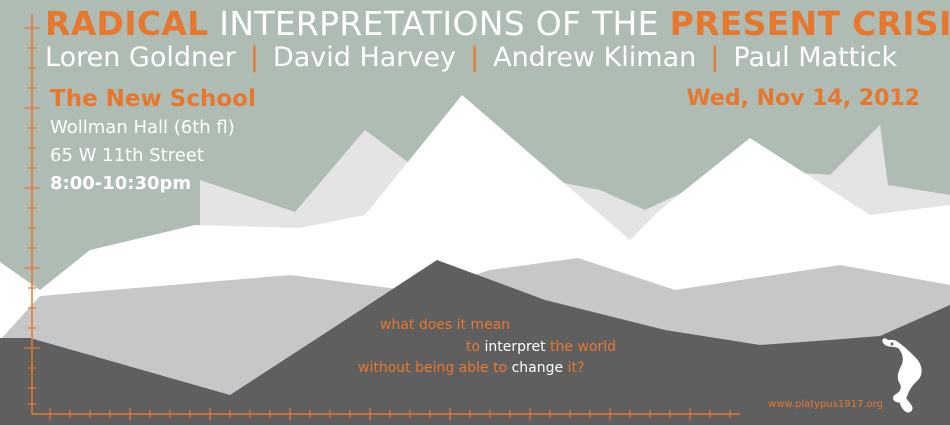 This screenshot has width=950, height=425. Describe the element at coordinates (127, 23) in the screenshot. I see `title-radical: RADICAL` at that location.